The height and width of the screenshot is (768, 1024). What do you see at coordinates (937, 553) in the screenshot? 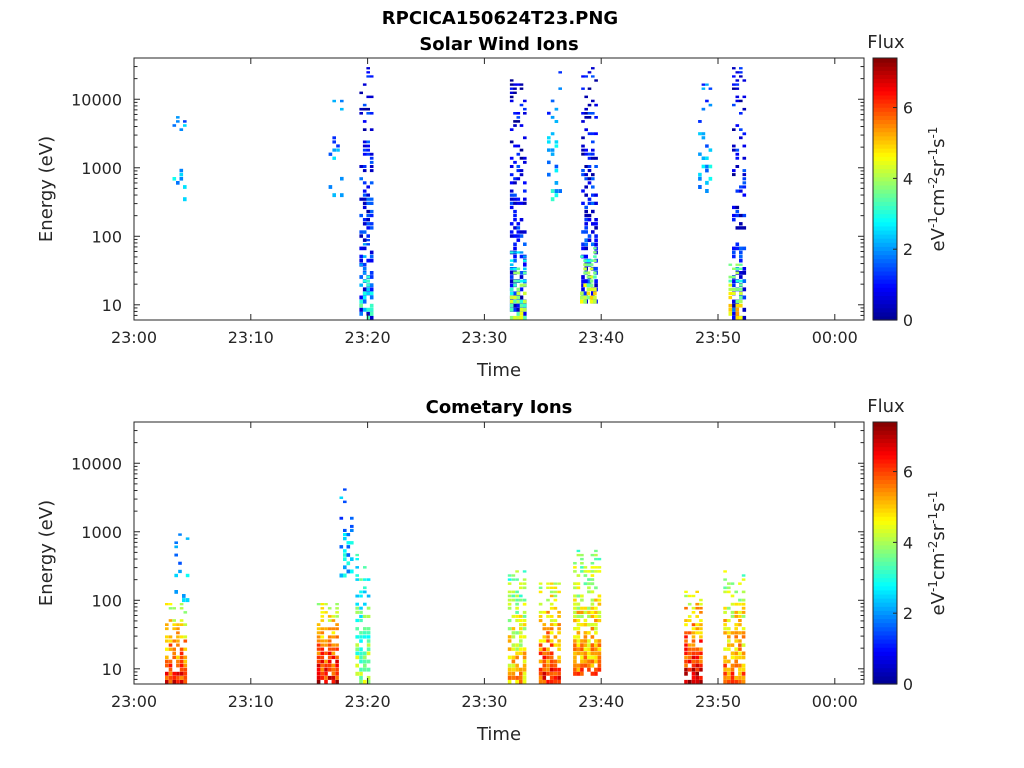
I see `colorbar-label: eV-1cm-2sr-1s-1` at bounding box center [937, 553].